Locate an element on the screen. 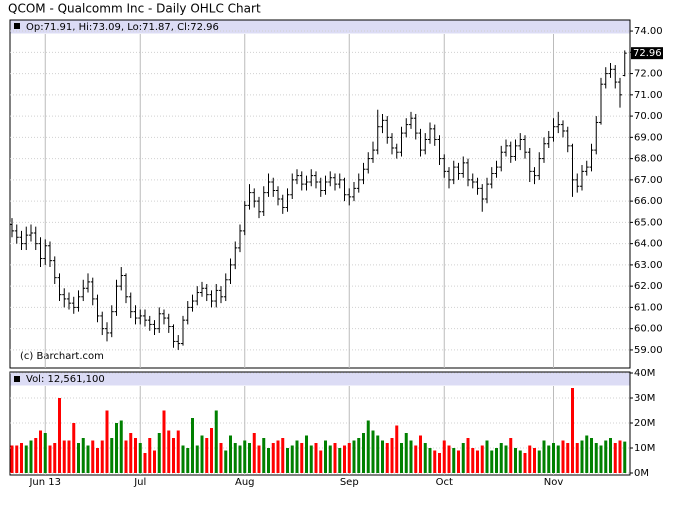 The image size is (700, 516). x-tick-label: Oct is located at coordinates (444, 482).